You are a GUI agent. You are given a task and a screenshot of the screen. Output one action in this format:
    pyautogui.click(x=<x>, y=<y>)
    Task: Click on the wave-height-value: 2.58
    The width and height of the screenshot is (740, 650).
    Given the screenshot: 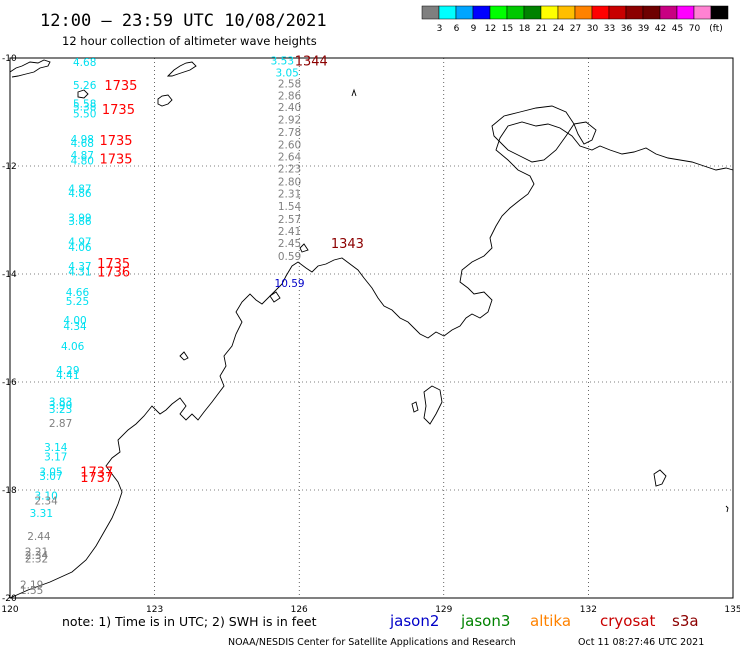 What is the action you would take?
    pyautogui.click(x=289, y=84)
    